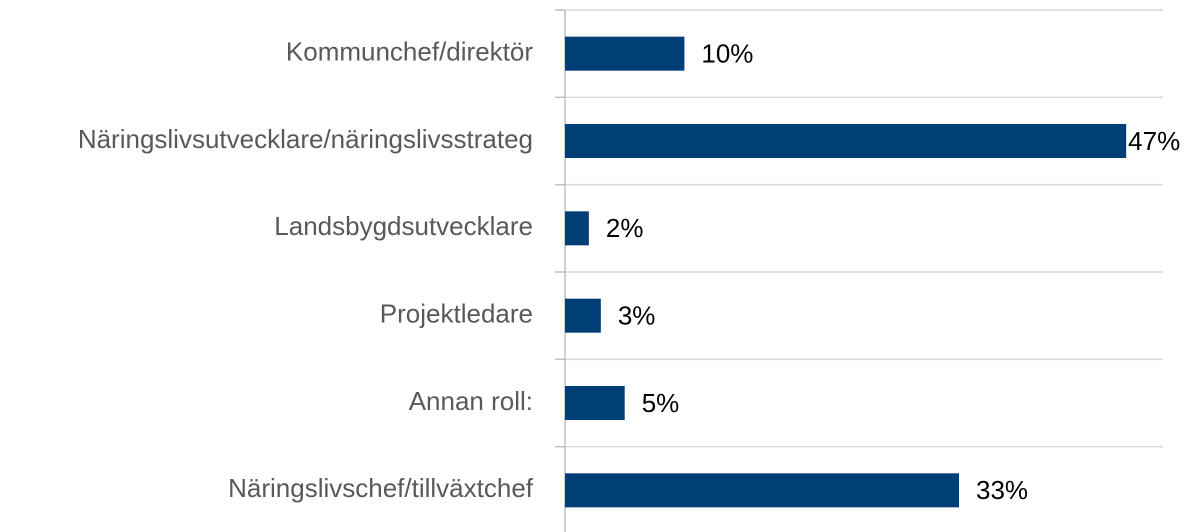 Image resolution: width=1201 pixels, height=532 pixels. Describe the element at coordinates (727, 54) in the screenshot. I see `value-label: 10%` at that location.